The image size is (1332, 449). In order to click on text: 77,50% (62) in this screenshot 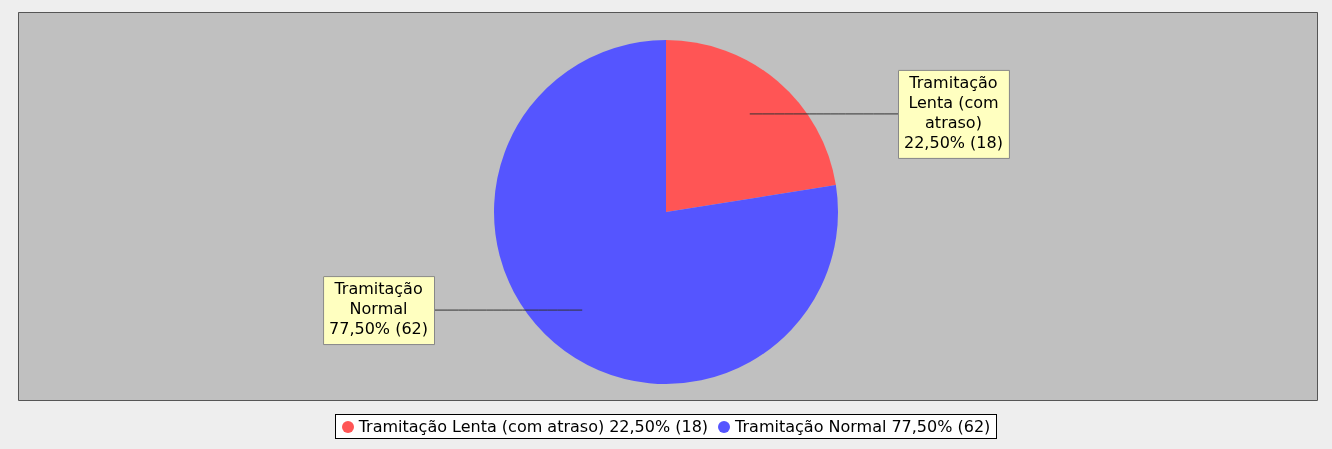, I will do `click(941, 426)`.